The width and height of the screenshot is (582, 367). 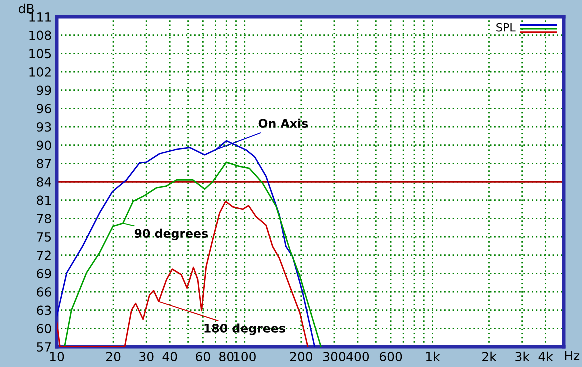 I want to click on x-tick-label: 80, so click(x=227, y=357).